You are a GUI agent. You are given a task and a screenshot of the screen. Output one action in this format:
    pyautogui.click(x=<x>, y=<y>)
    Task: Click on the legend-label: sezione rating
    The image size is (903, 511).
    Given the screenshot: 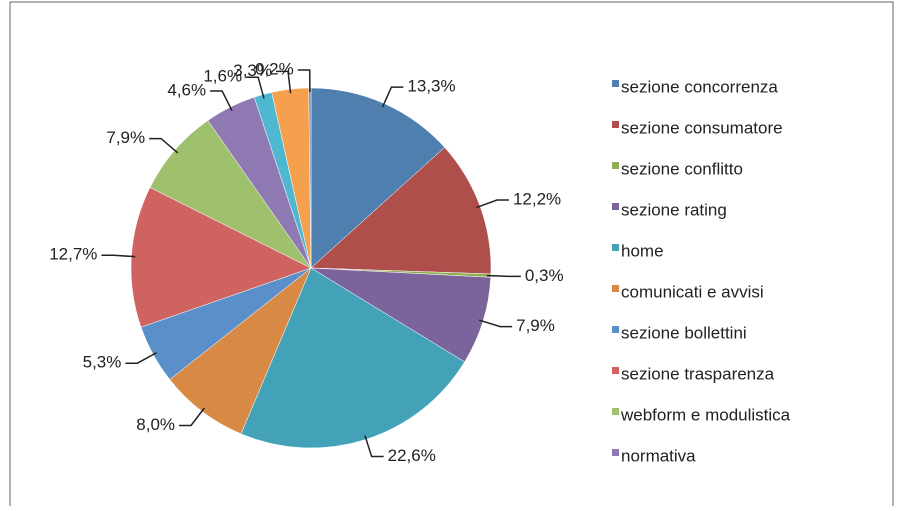 What is the action you would take?
    pyautogui.click(x=674, y=209)
    